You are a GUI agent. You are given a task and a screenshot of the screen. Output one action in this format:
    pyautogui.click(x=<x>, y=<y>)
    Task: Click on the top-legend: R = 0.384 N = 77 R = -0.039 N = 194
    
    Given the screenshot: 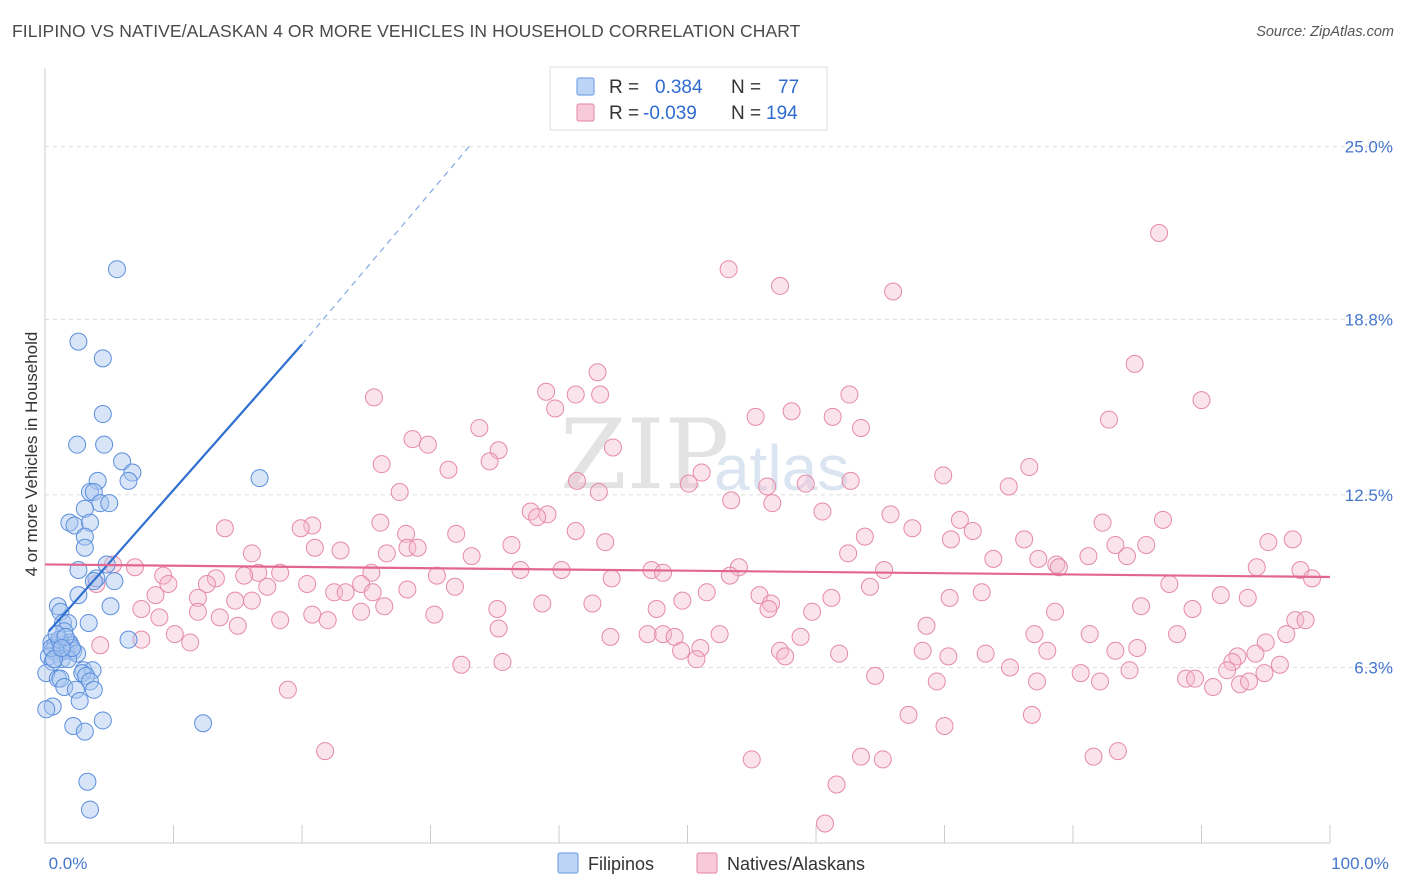 What is the action you would take?
    pyautogui.click(x=688, y=98)
    